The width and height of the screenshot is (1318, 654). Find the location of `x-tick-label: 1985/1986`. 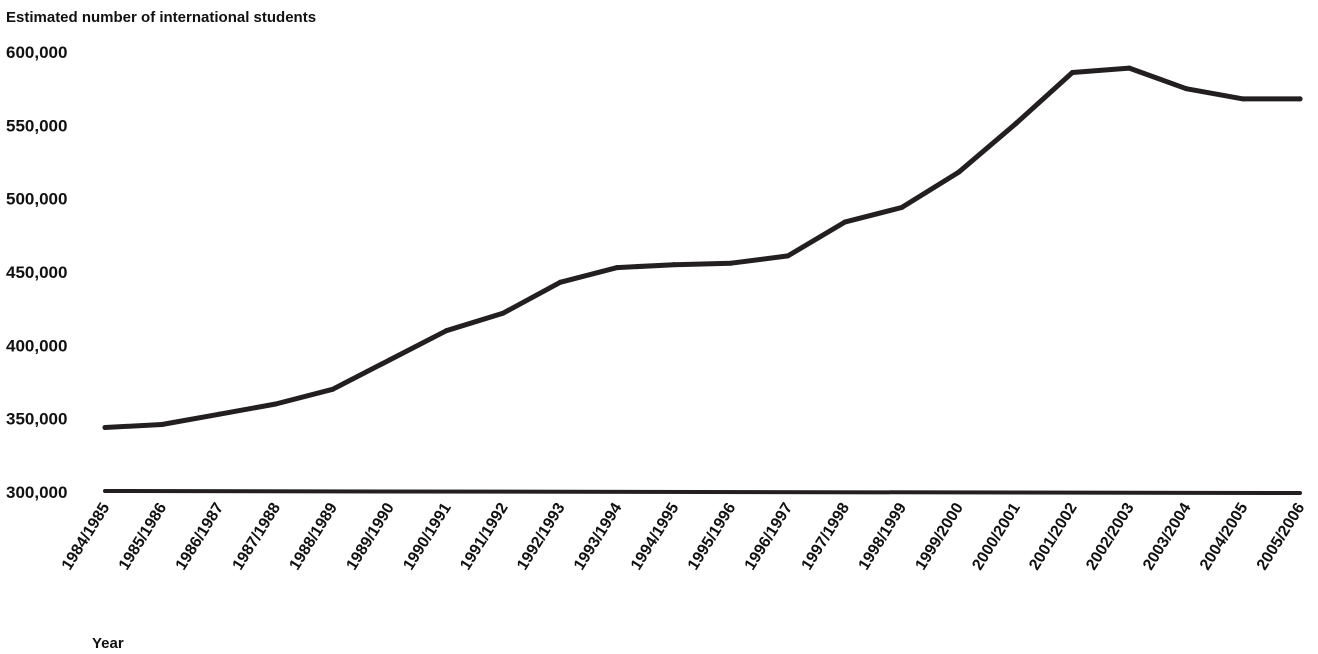

x-tick-label: 1985/1986 is located at coordinates (143, 536).